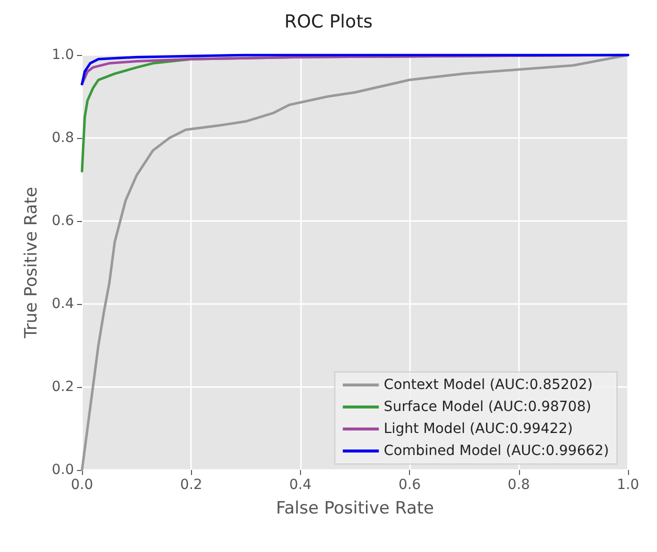 This screenshot has width=657, height=552. What do you see at coordinates (409, 485) in the screenshot?
I see `x-tick-label: 0.6` at bounding box center [409, 485].